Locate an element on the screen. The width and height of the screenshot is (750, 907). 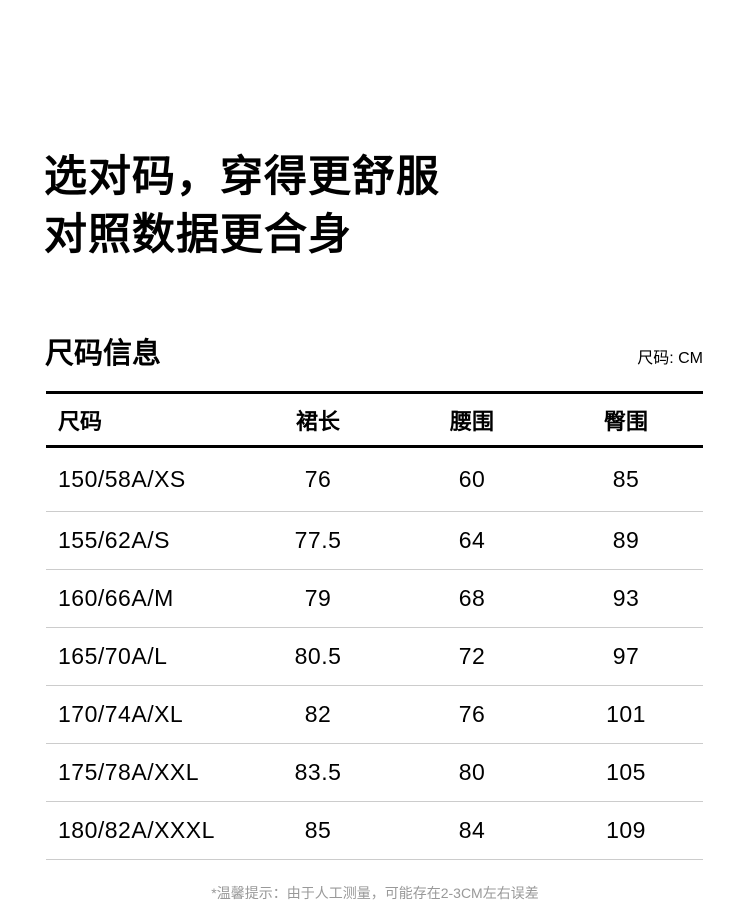
size-cell: 160/66A/M is located at coordinates (116, 598).